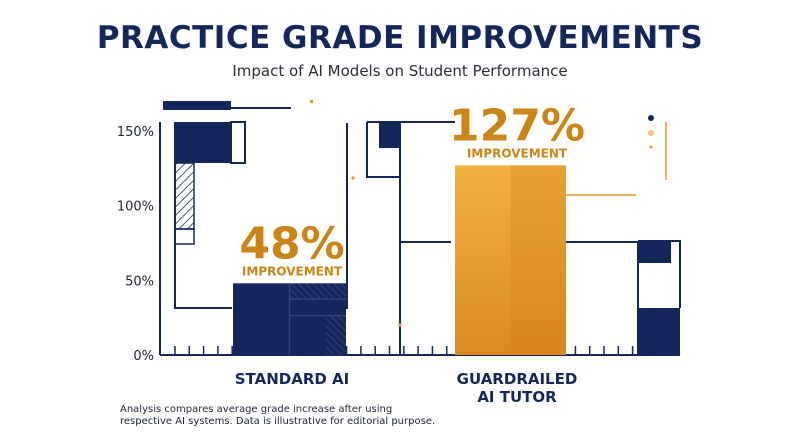 The image size is (800, 447). I want to click on bar-guardrailed-ai-tutor, so click(510, 260).